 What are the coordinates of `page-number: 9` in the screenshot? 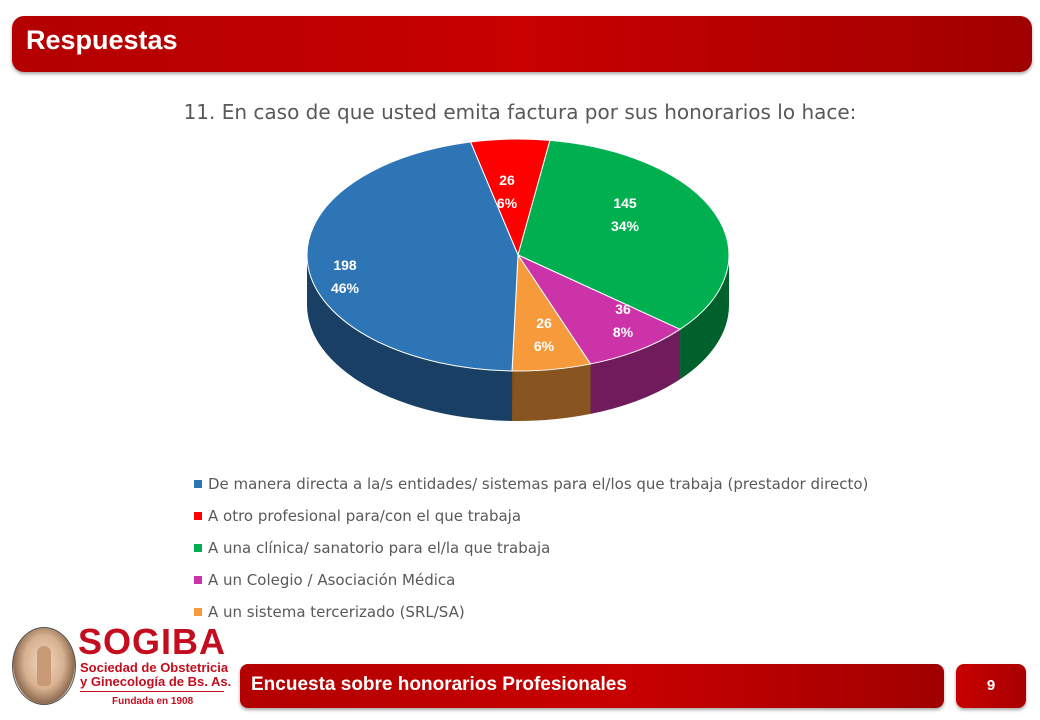 It's located at (991, 685).